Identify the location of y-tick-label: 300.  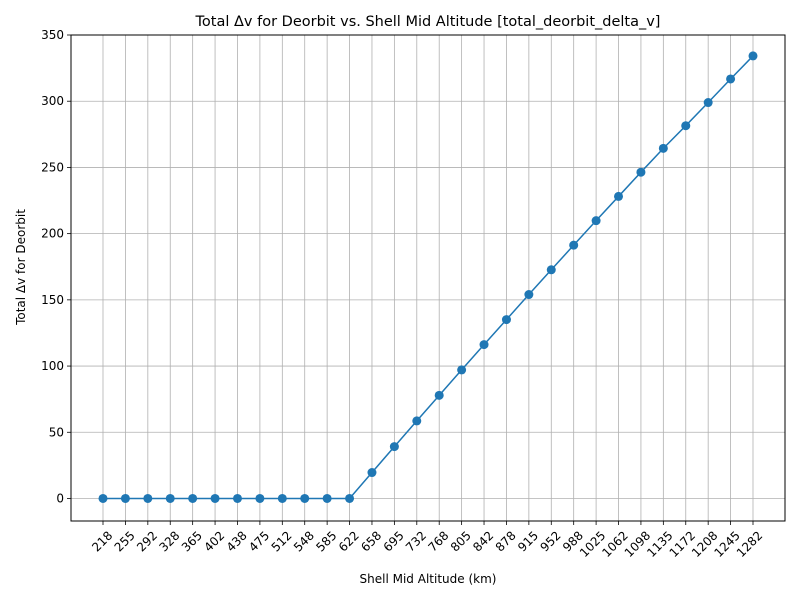
(52, 101).